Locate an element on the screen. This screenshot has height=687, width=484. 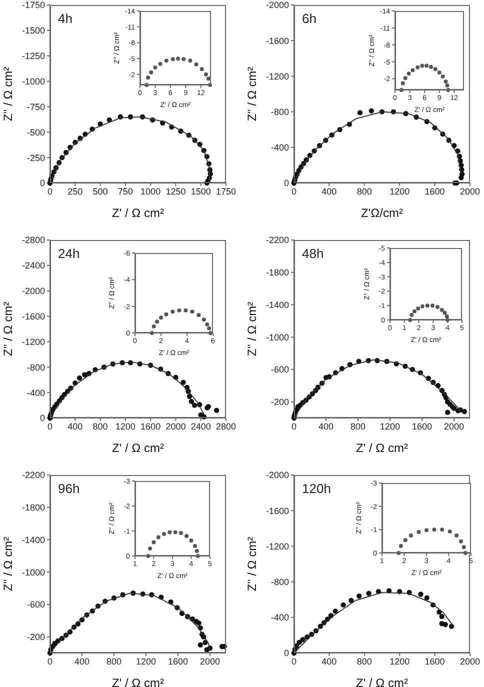
x-tick-label: 750 is located at coordinates (125, 191).